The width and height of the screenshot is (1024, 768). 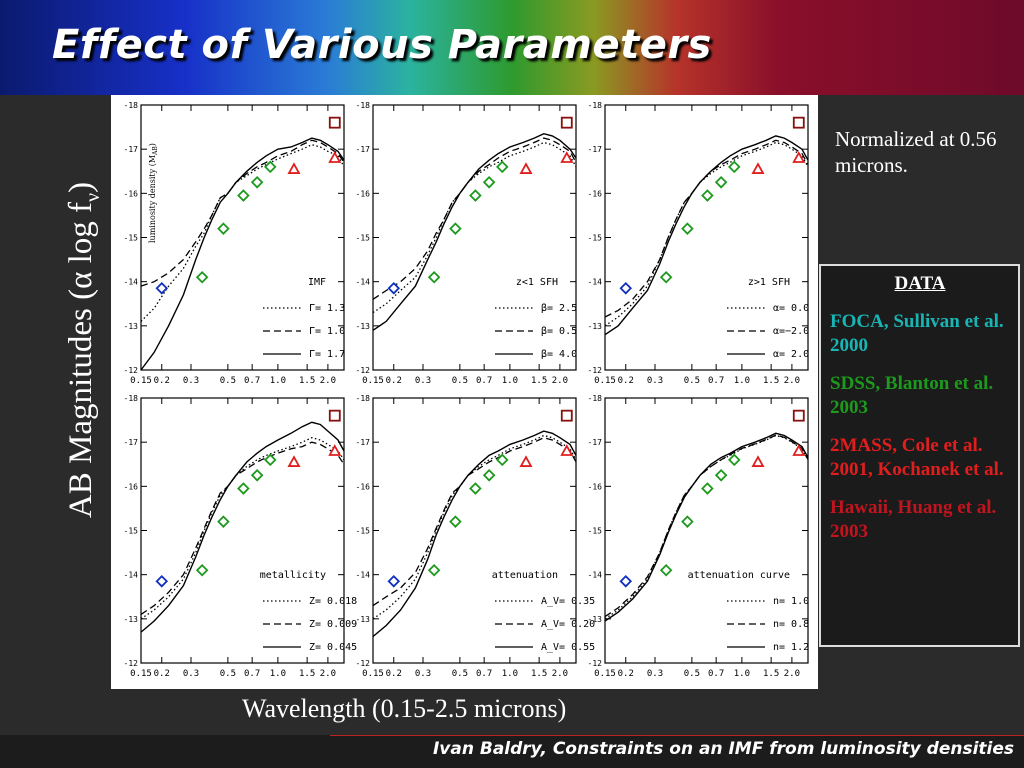 I want to click on data-ref-sdss: SDSS, Blanton et al. 2003, so click(x=912, y=395).